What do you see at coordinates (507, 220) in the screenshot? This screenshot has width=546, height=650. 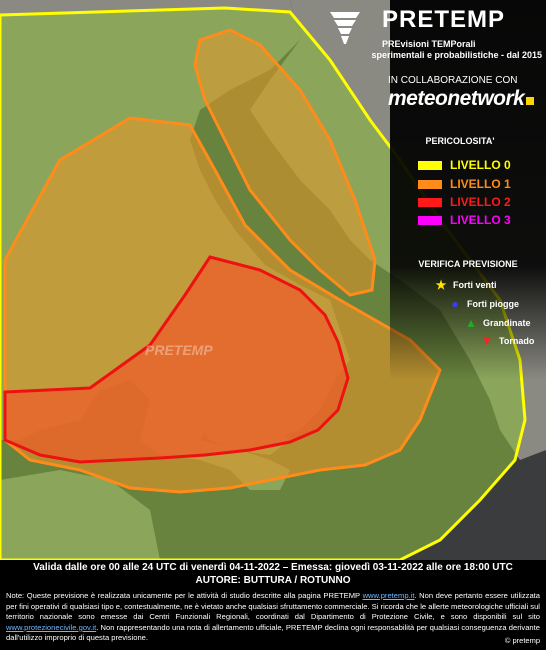 I see `level-3-num: 3` at bounding box center [507, 220].